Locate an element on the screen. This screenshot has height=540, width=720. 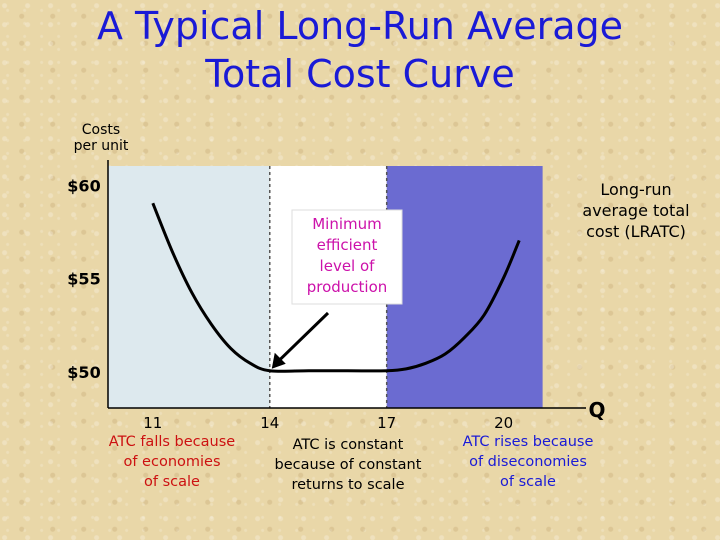
curve-label-line-1: Long-run is located at coordinates (635, 189).